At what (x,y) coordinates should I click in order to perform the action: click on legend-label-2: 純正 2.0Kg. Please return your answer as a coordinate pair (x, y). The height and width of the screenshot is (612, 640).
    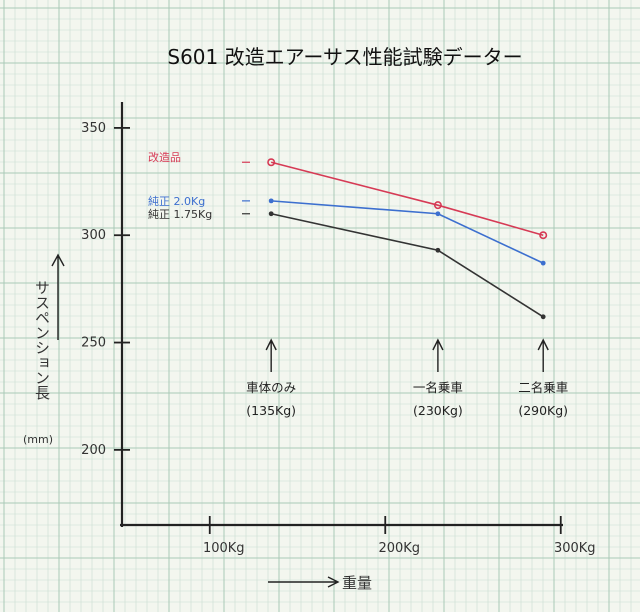
    Looking at the image, I should click on (176, 201).